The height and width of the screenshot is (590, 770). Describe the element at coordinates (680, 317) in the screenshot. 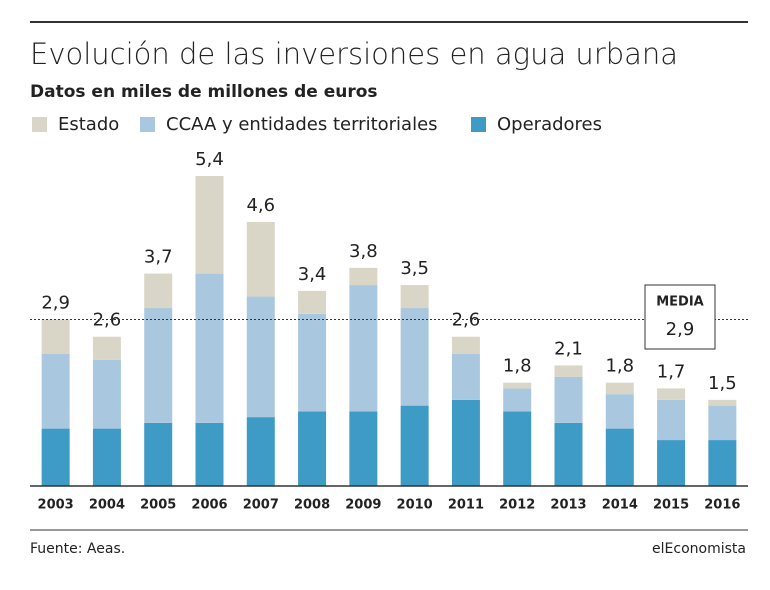

I see `average-box` at that location.